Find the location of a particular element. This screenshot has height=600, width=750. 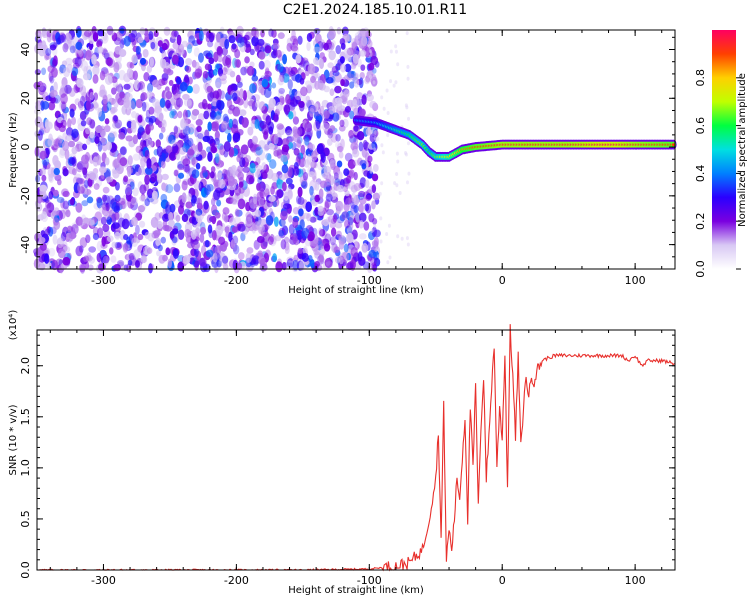

spectrogram-y-axis-label: Frequency (Hz) is located at coordinates (13, 150).